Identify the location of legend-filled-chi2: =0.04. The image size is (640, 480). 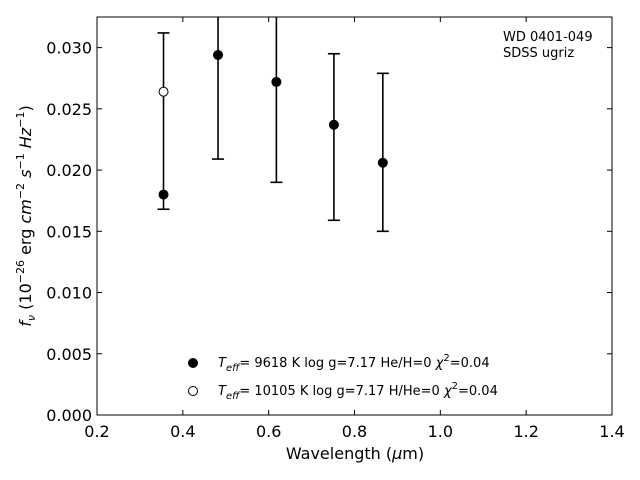
(470, 363).